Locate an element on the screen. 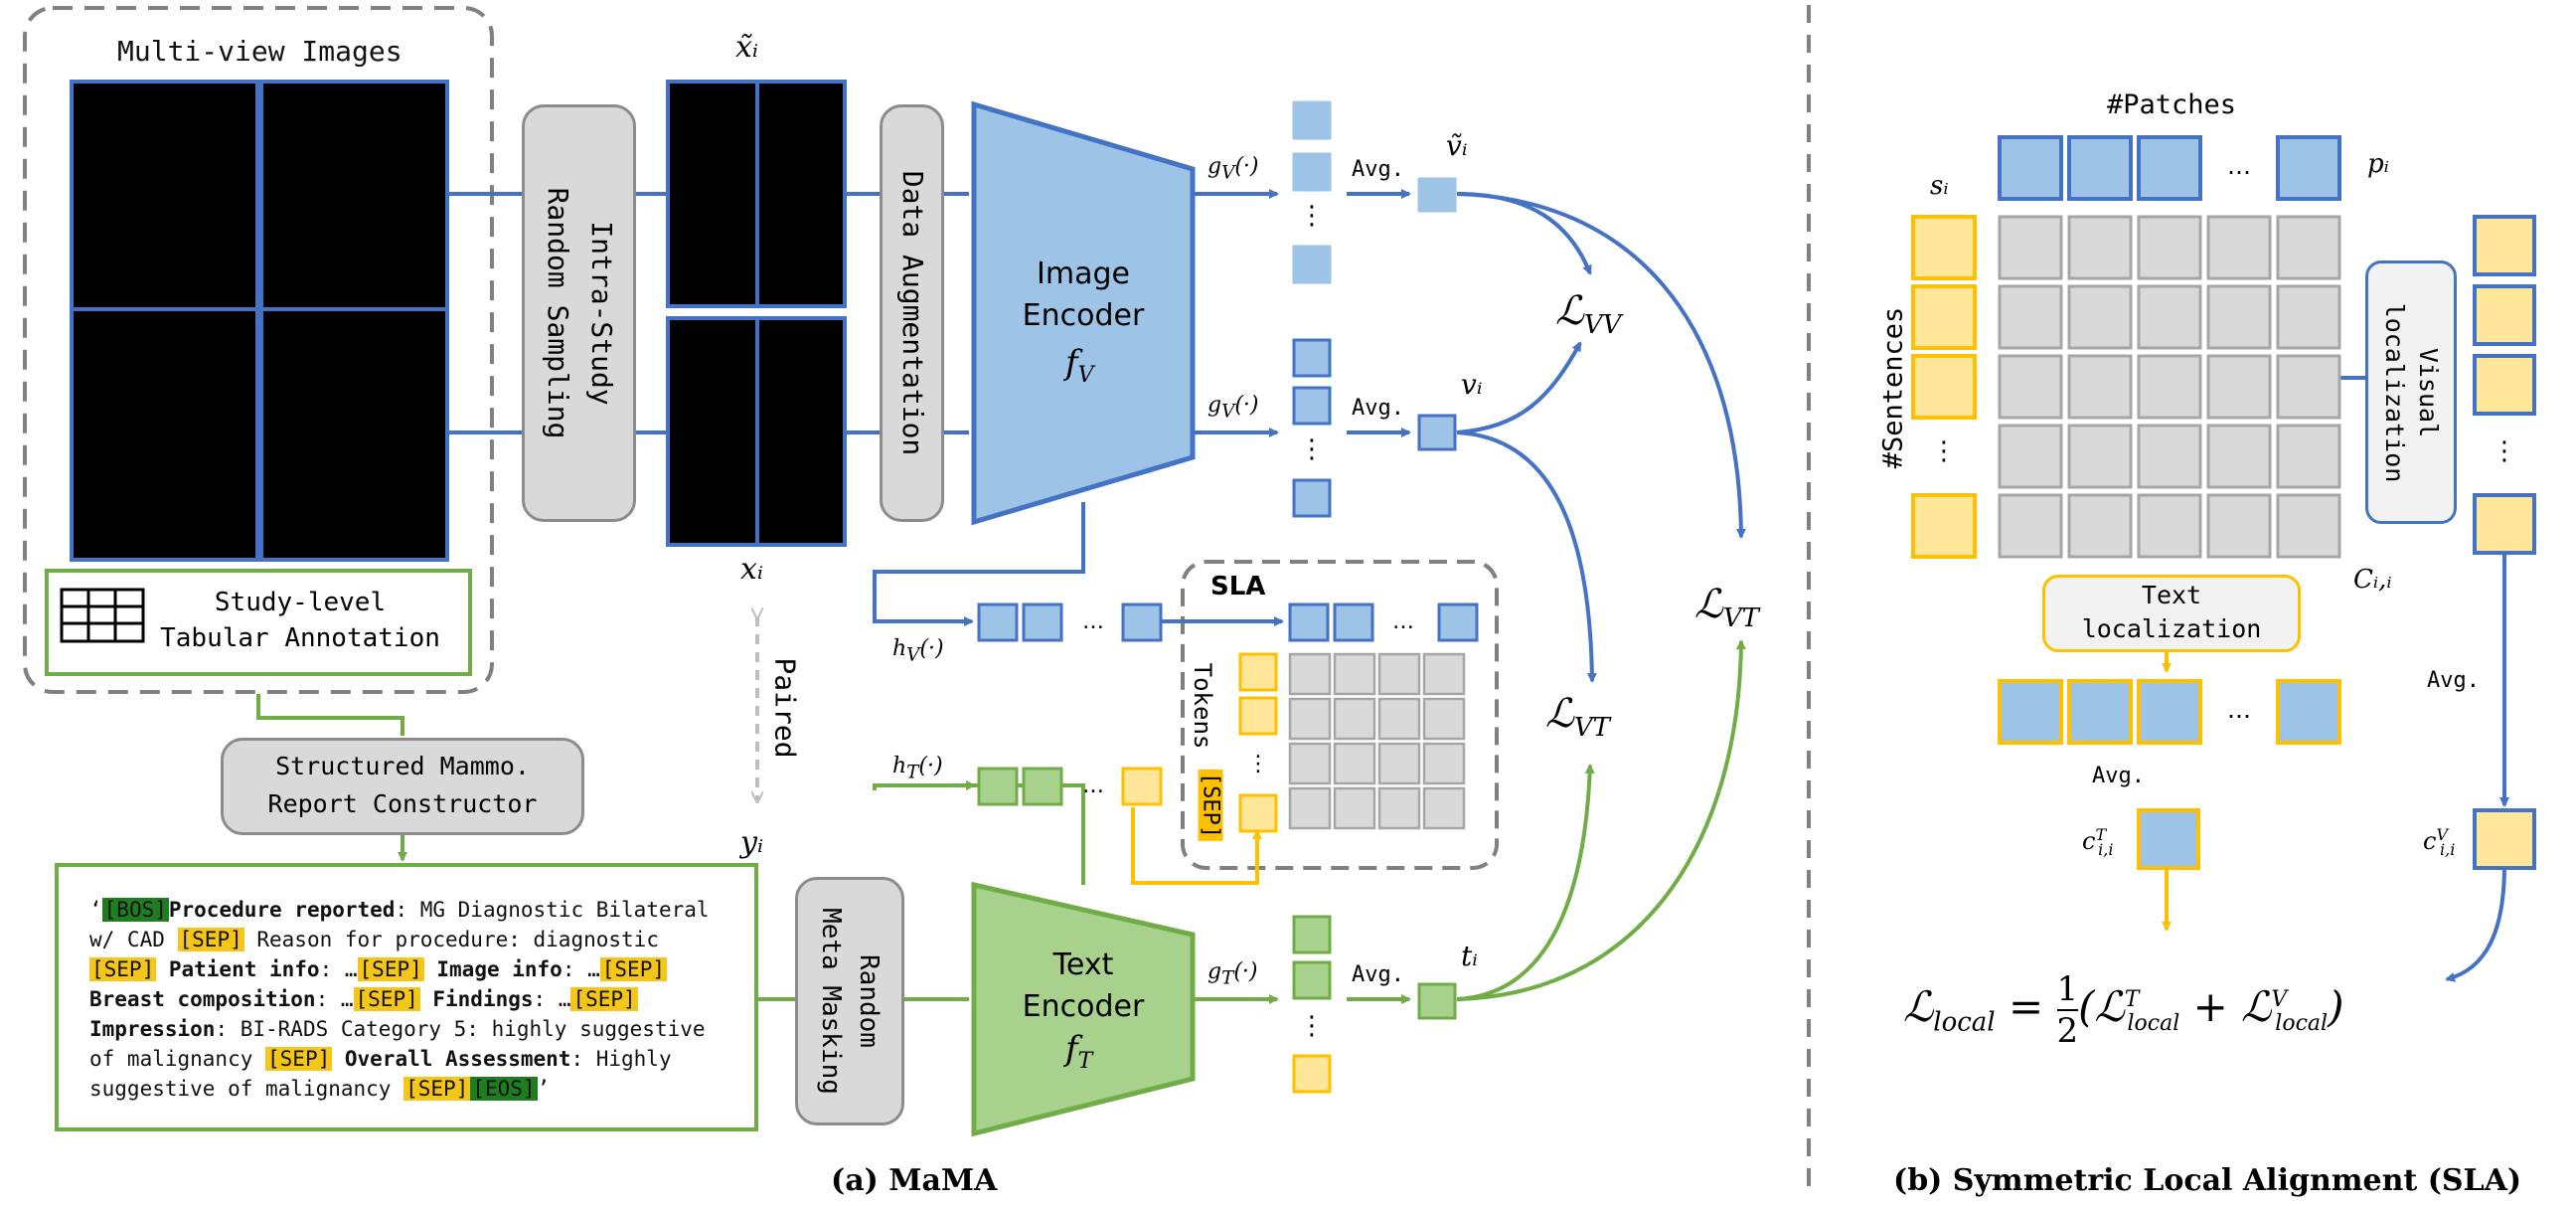  text-encoder-symbol: fT is located at coordinates (1079, 1051).